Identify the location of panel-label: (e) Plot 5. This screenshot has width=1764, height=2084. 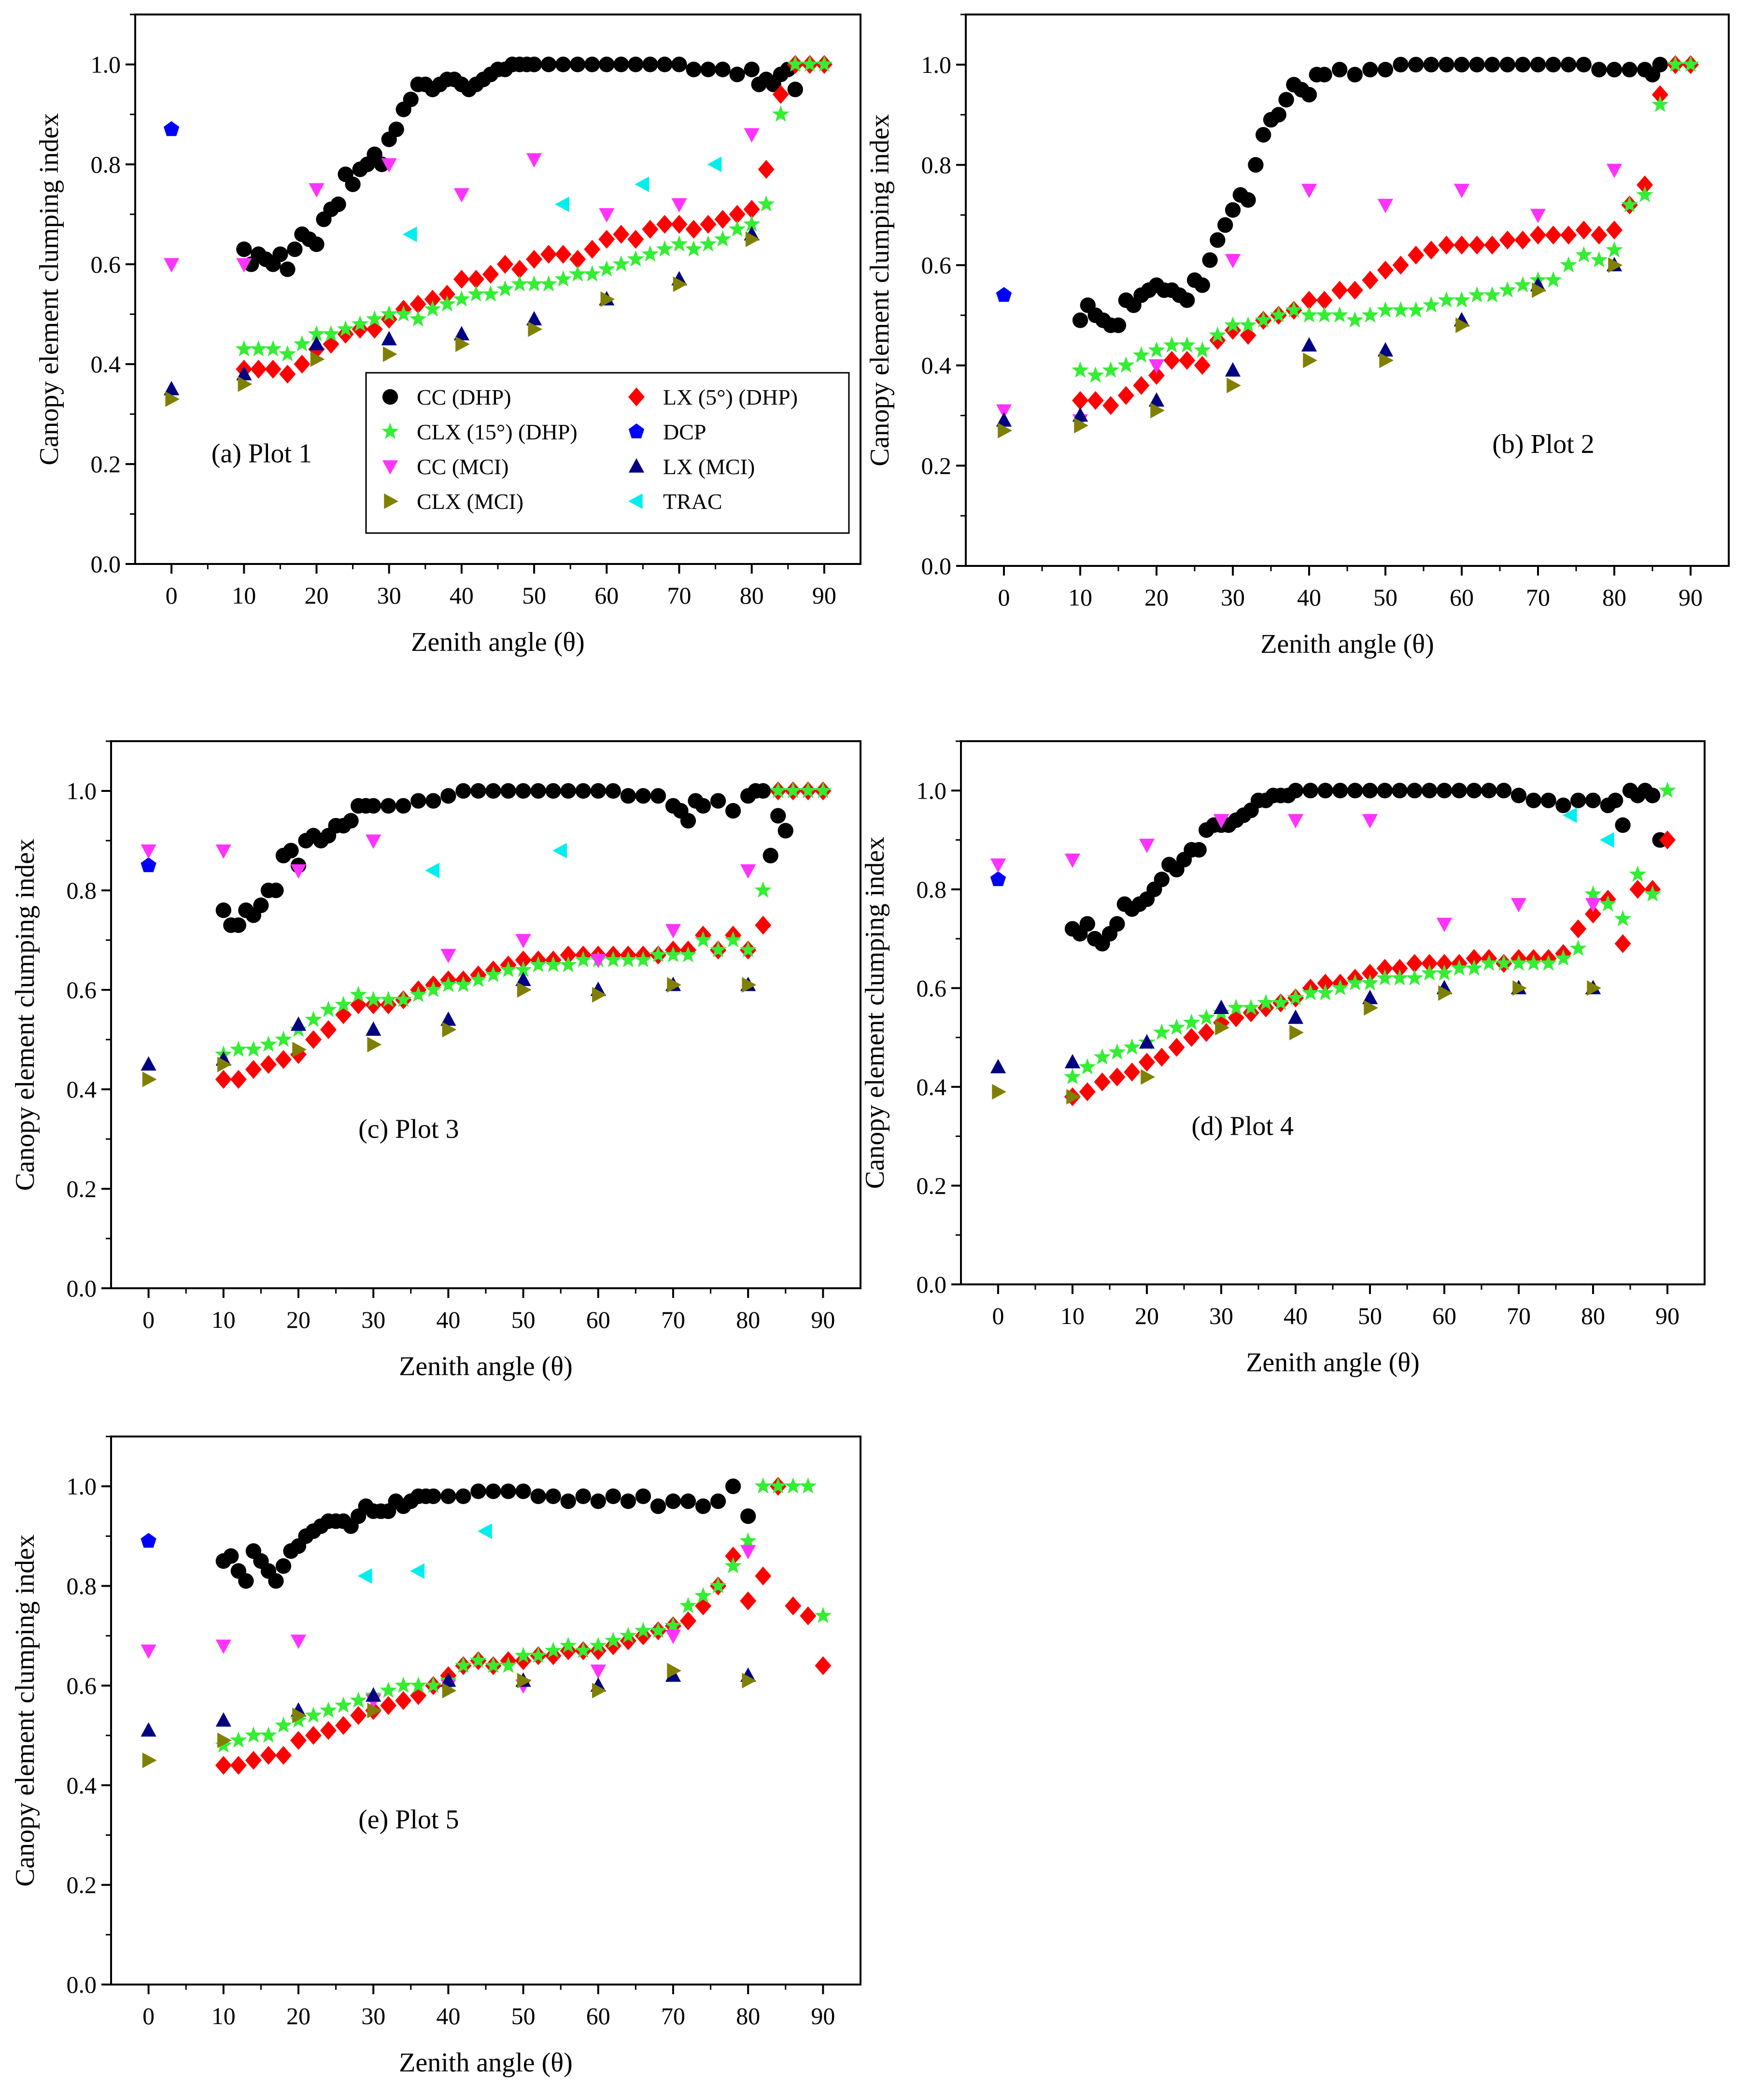
(408, 1820).